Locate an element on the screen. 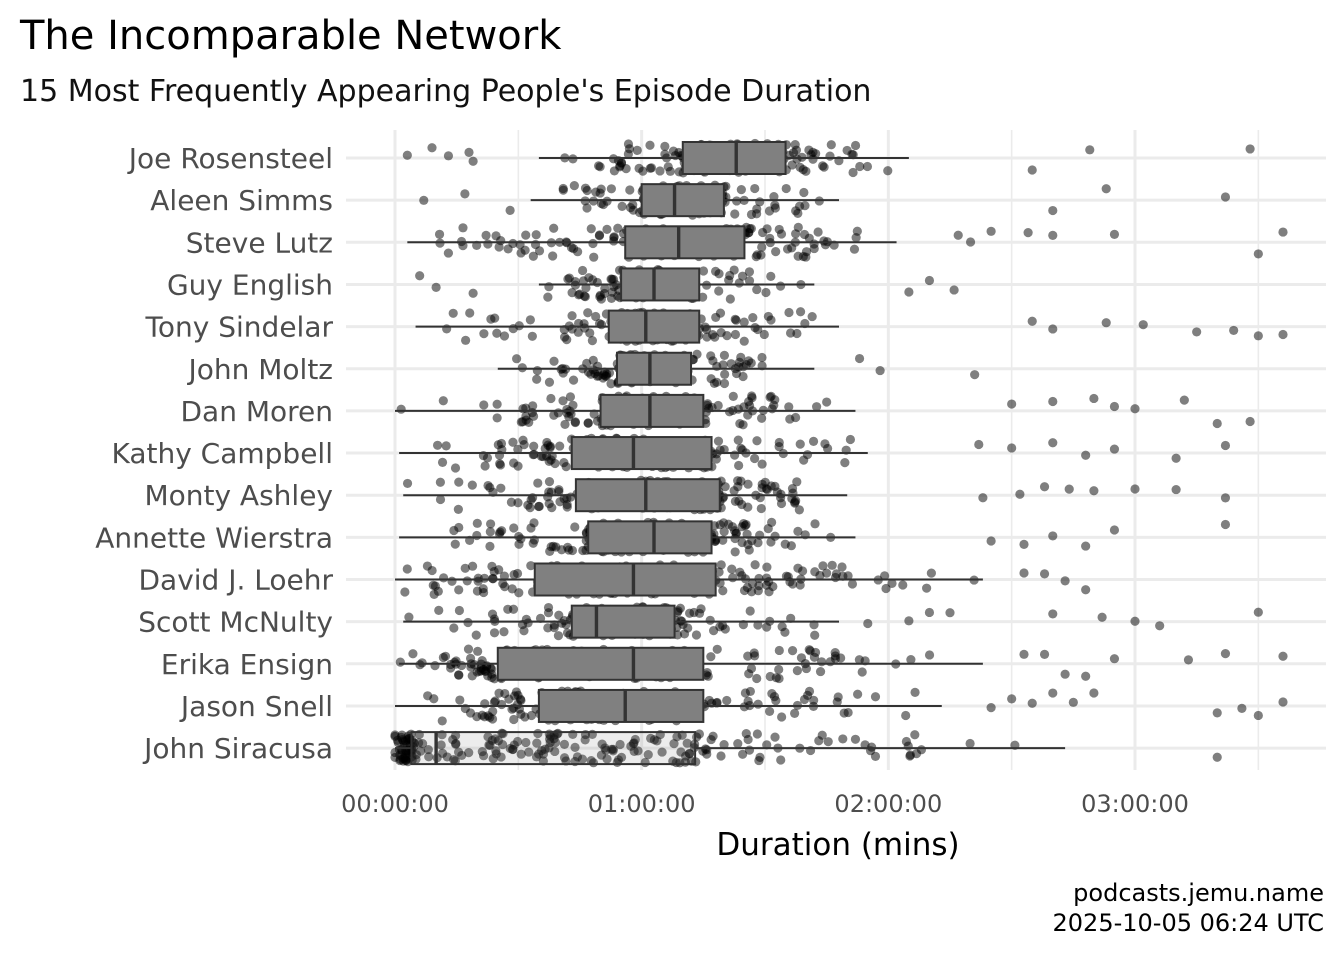 The image size is (1344, 960). y-tick-label: Scott McNulty is located at coordinates (235, 622).